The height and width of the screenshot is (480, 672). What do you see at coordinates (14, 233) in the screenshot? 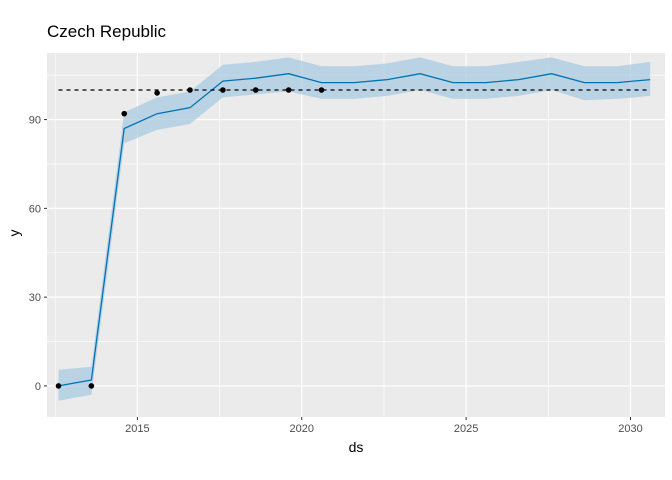
I see `y-axis-title: y` at bounding box center [14, 233].